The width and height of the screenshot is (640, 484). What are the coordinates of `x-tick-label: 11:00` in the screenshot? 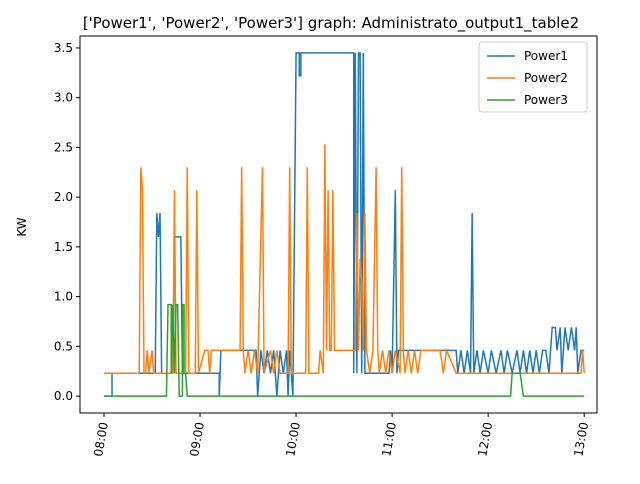 It's located at (389, 439).